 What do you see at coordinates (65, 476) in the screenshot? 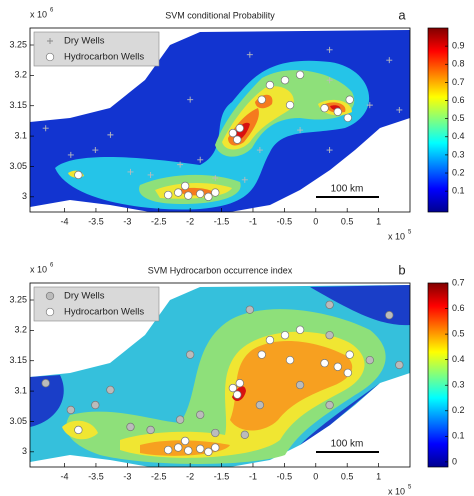
I see `x-tick-label: -4` at bounding box center [65, 476].